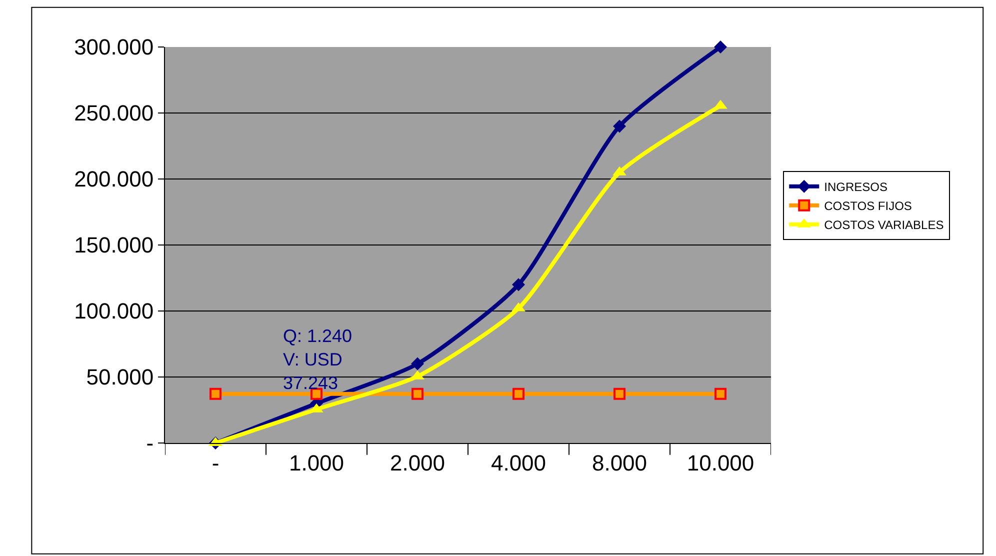  Describe the element at coordinates (317, 359) in the screenshot. I see `annotation: Q: 1.240 V: USD 37.243` at that location.